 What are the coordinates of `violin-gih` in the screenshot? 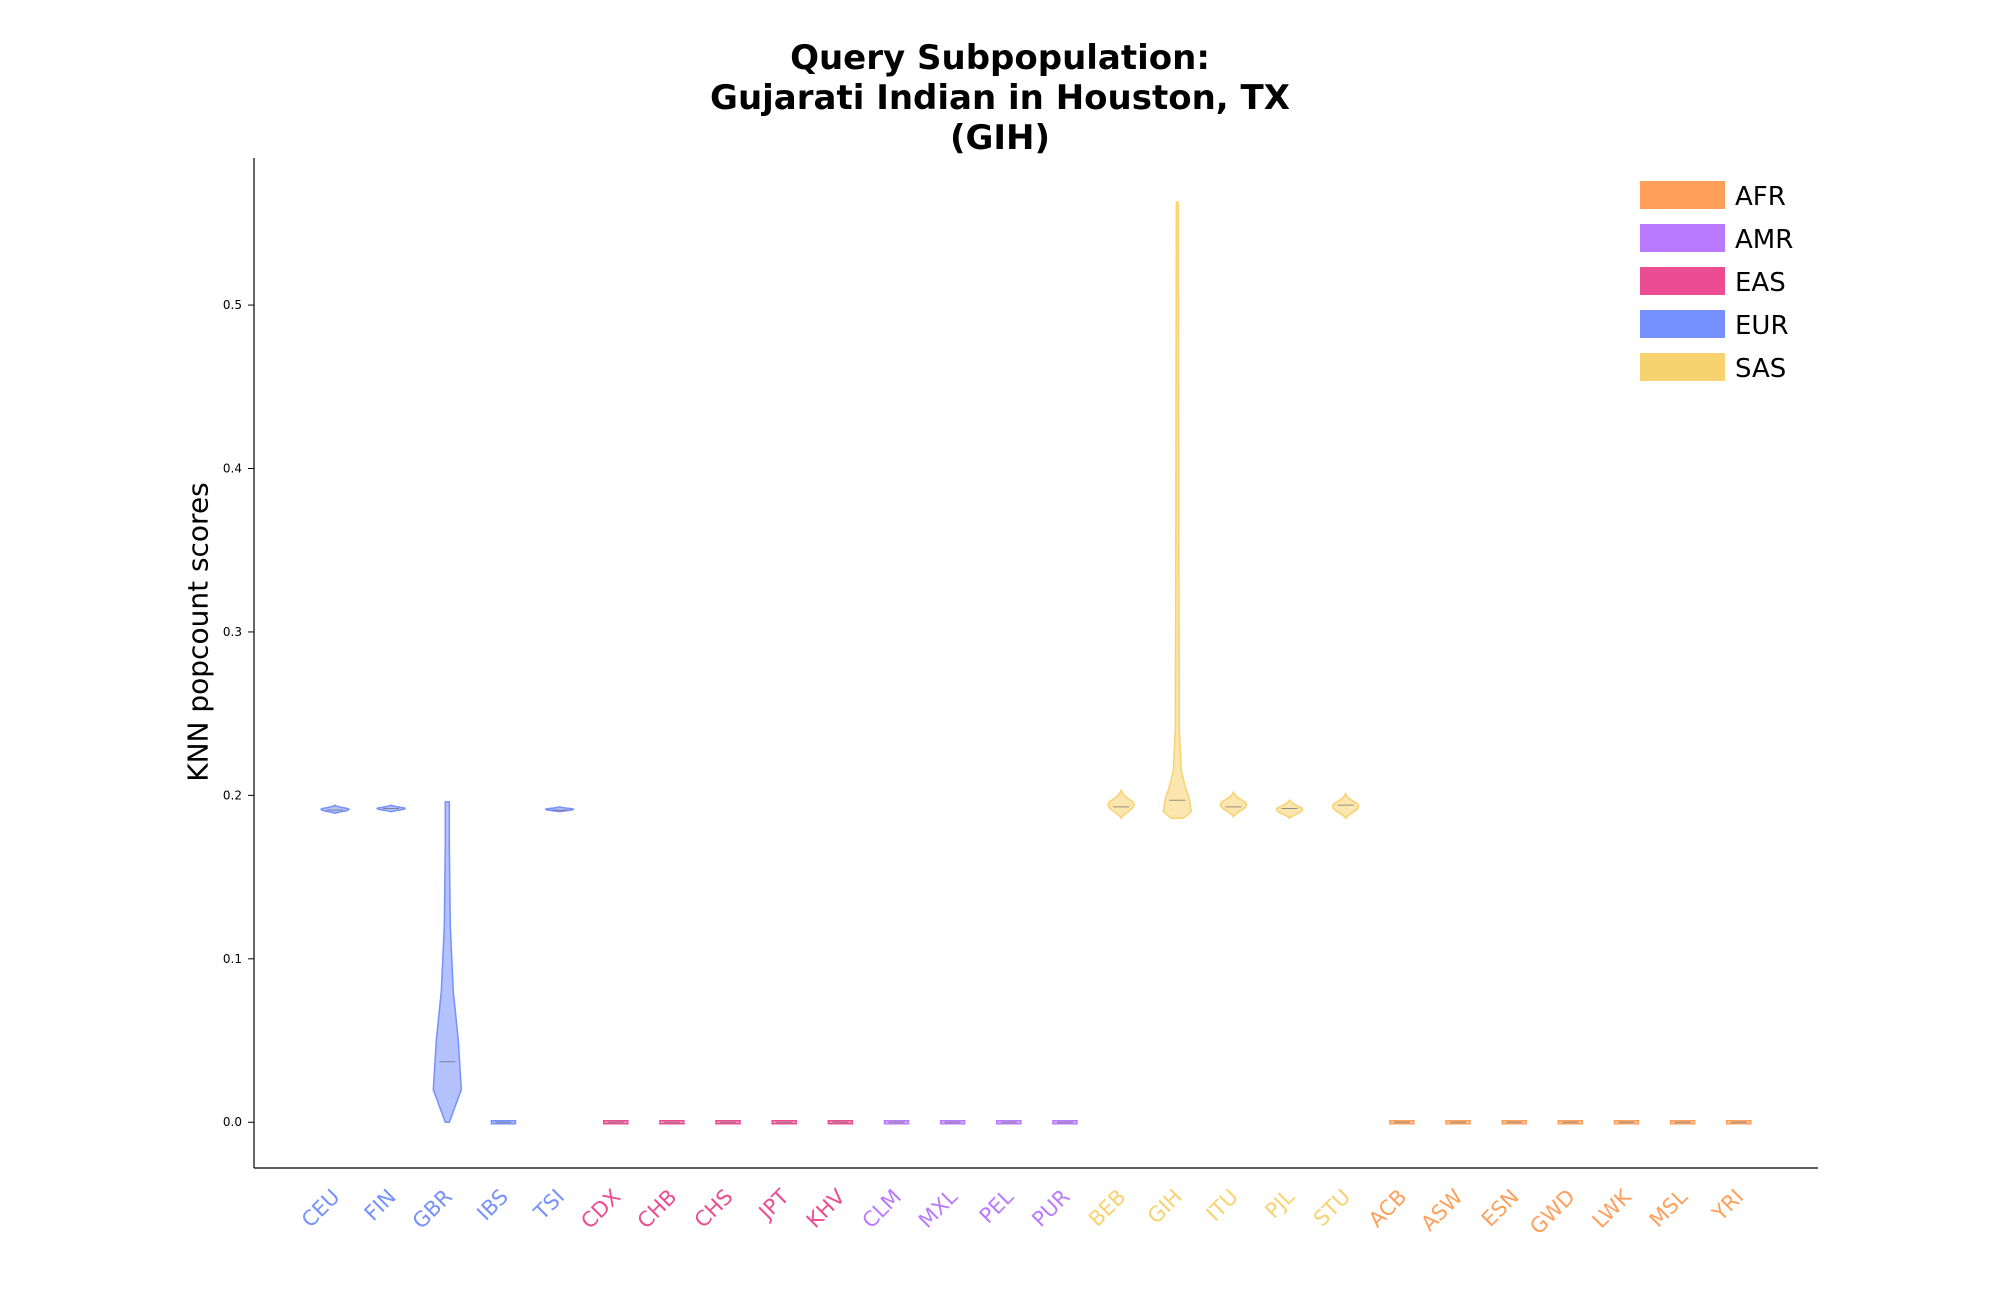 It's located at (1177, 510).